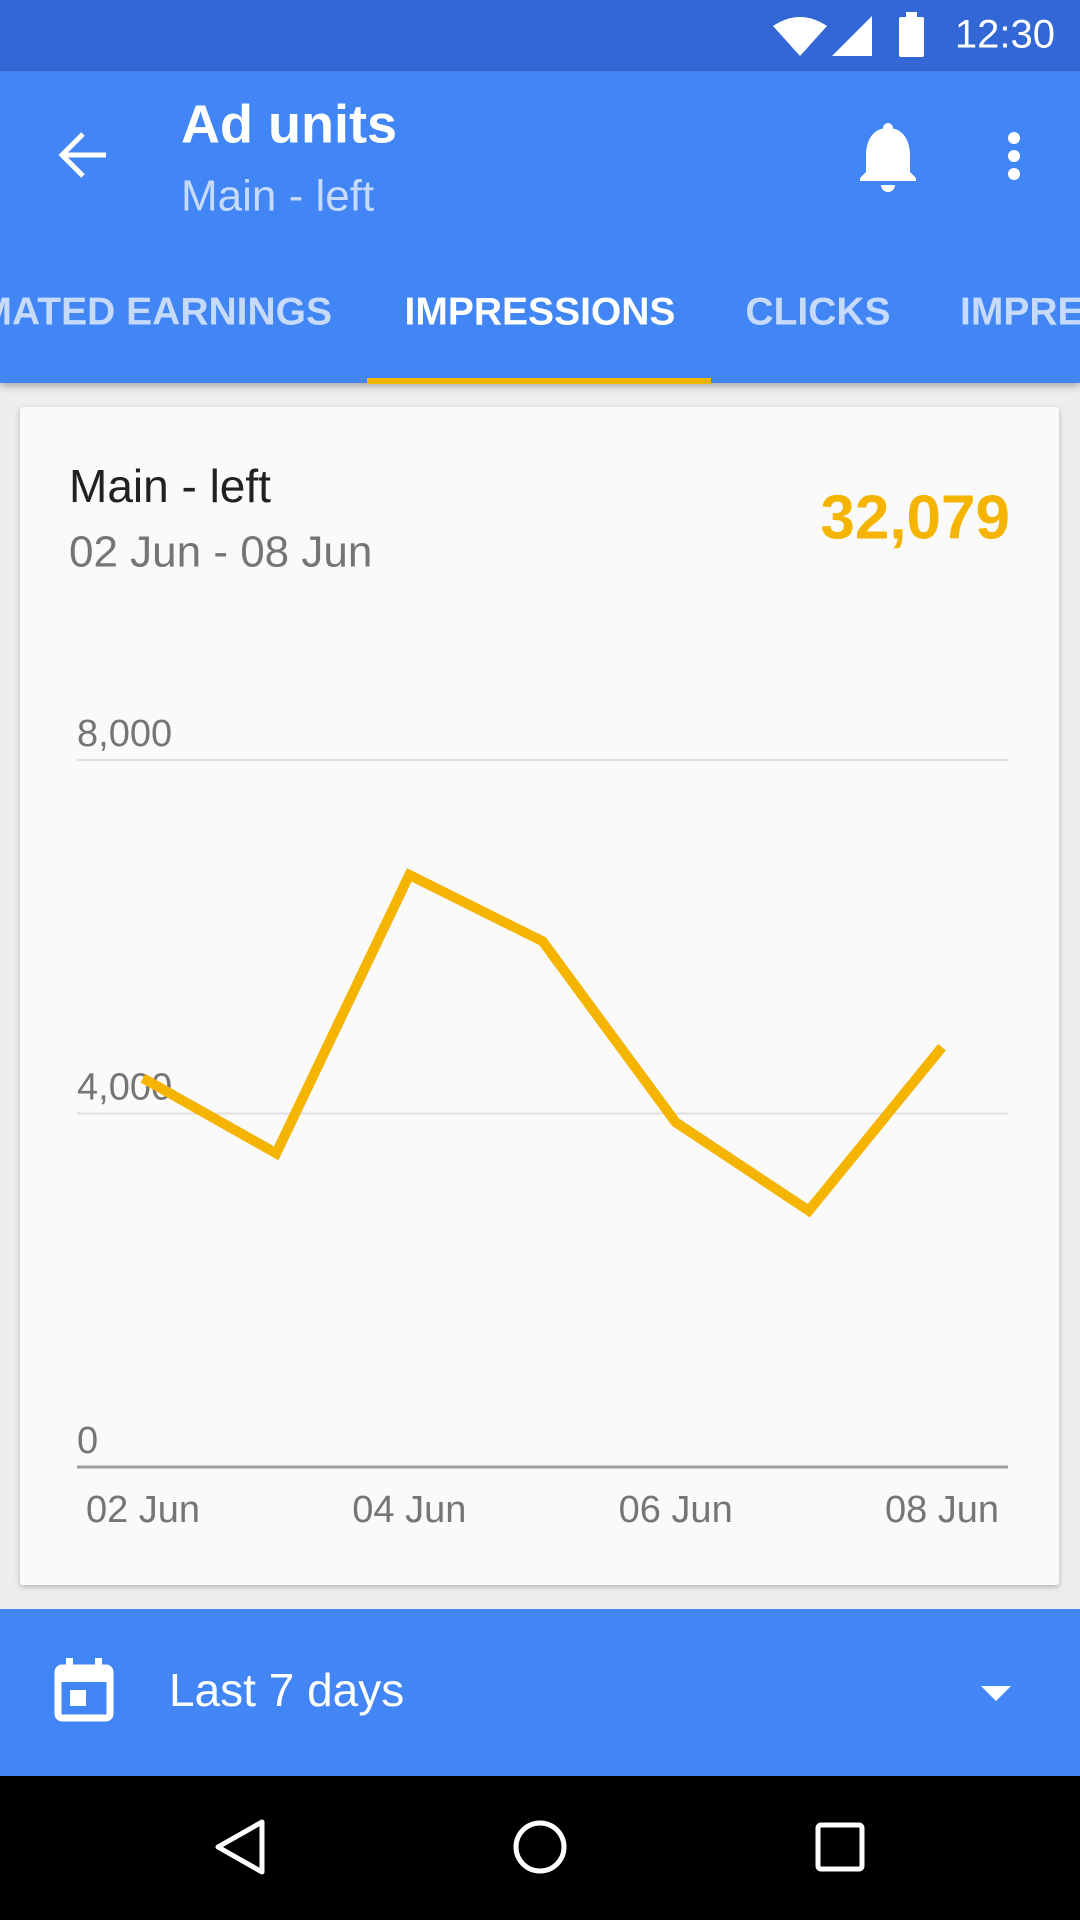 This screenshot has width=1080, height=1920. Describe the element at coordinates (240, 1847) in the screenshot. I see `nav-back` at that location.